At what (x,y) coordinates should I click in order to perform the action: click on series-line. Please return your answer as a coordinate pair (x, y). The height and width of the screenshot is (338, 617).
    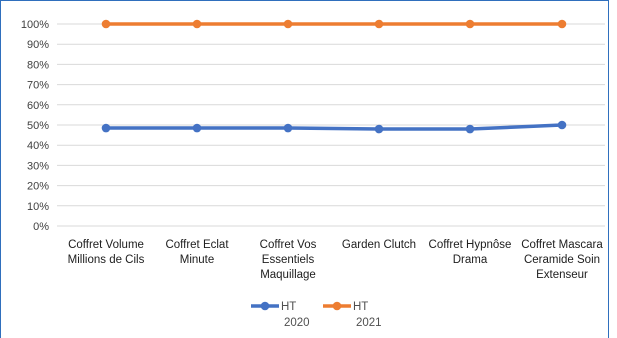
    Looking at the image, I should click on (334, 127).